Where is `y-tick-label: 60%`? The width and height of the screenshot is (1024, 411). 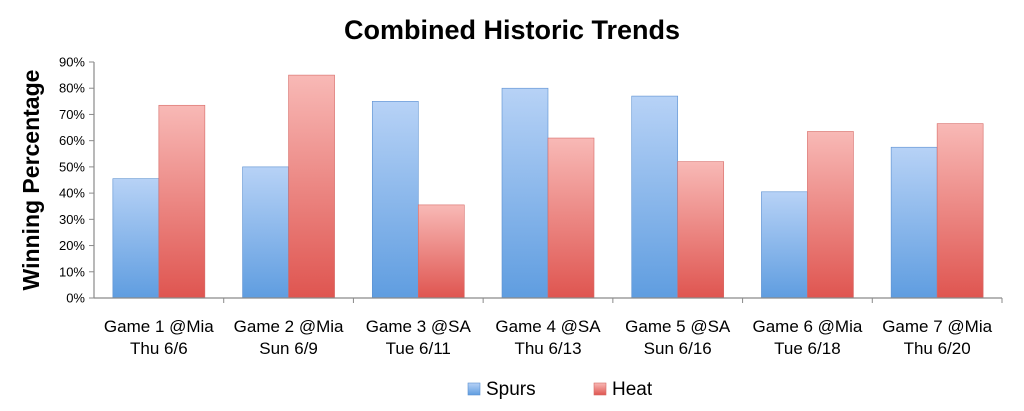
y-tick-label: 60% is located at coordinates (72, 140).